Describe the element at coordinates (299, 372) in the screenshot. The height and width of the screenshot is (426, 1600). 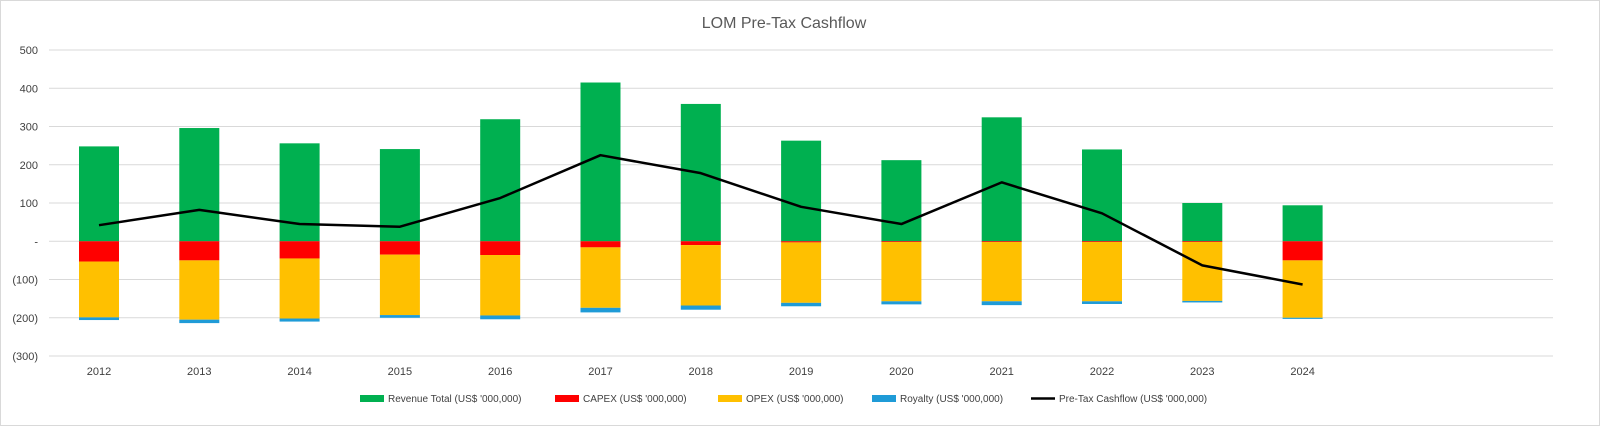
I see `x-tick-label: 2014` at that location.